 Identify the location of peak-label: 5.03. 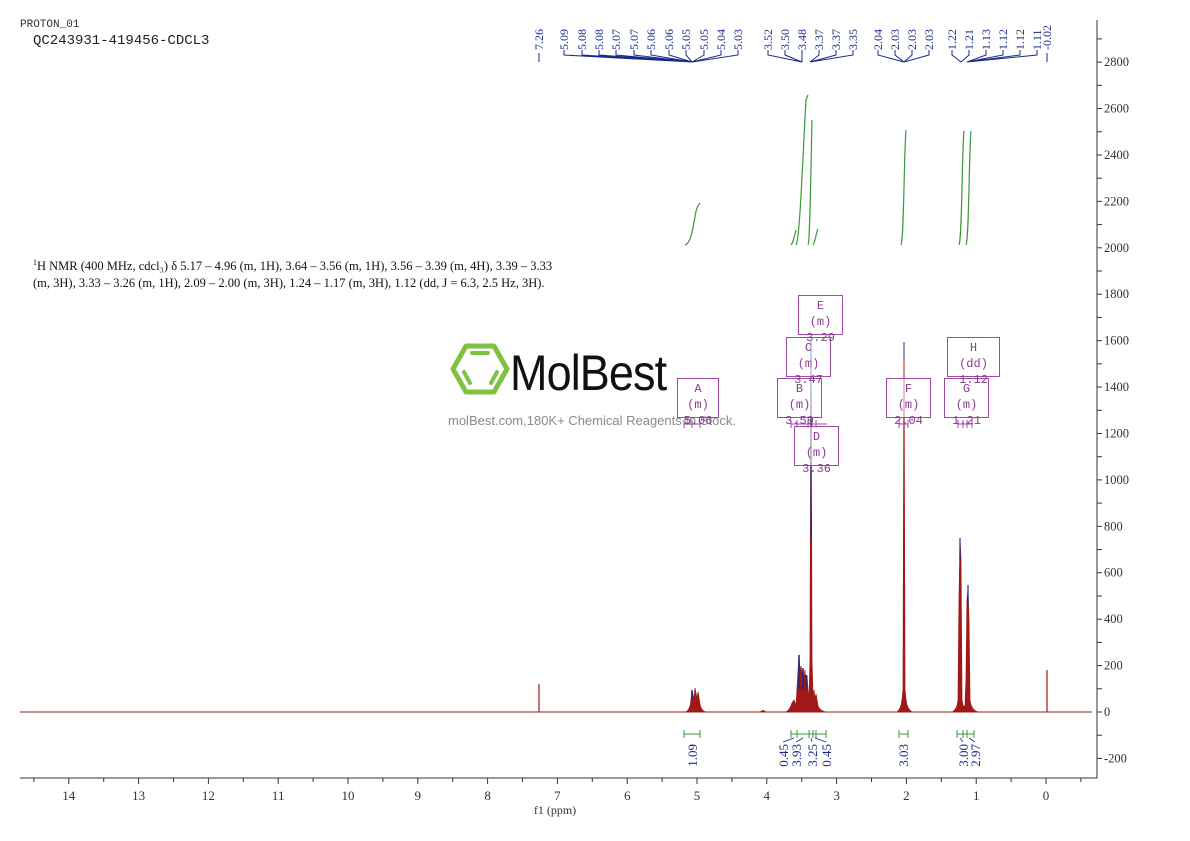
(738, 39).